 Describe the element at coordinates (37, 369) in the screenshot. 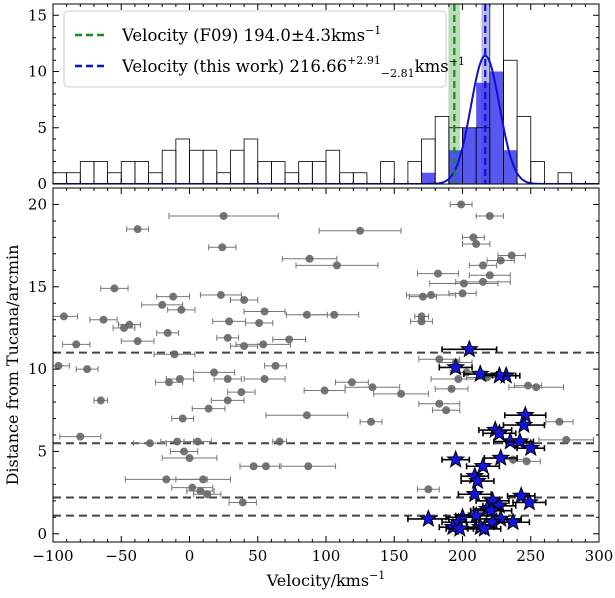

I see `bottom-y-tick-label: 10` at that location.